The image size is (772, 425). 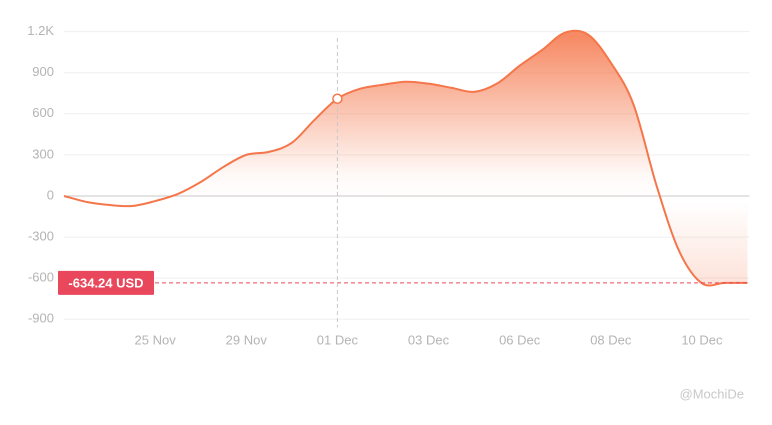 I want to click on y-tick-label: -300, so click(x=41, y=236).